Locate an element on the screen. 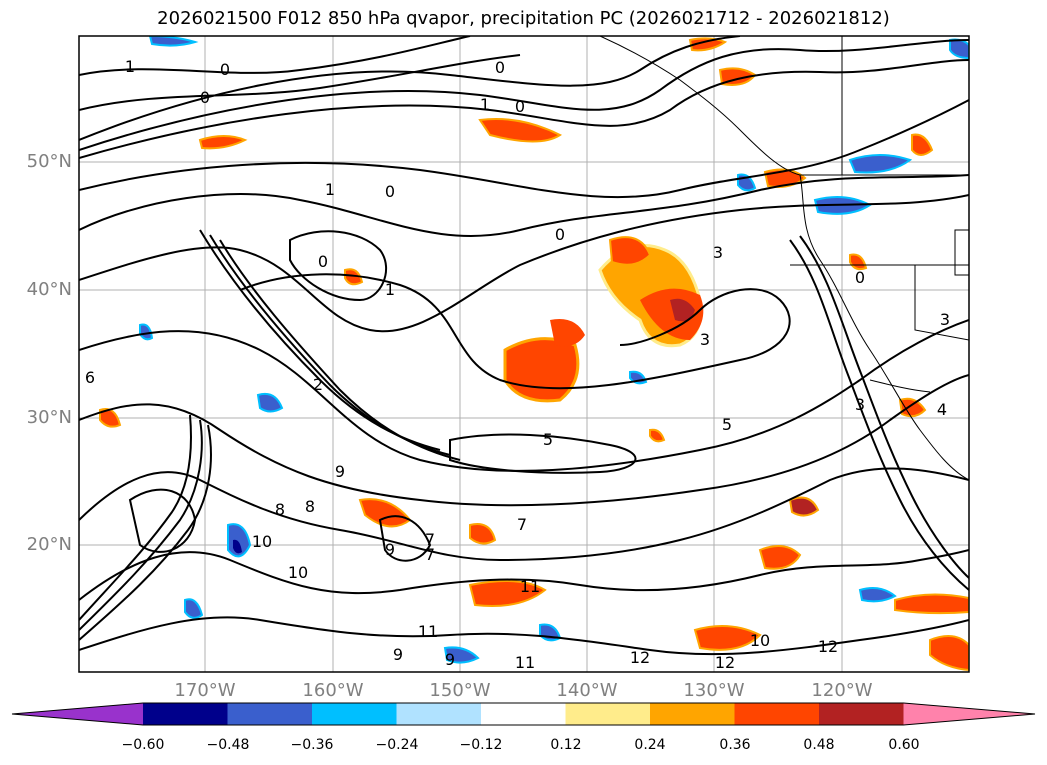 This screenshot has width=1047, height=765. colorbar-tick: −0.12 is located at coordinates (481, 745).